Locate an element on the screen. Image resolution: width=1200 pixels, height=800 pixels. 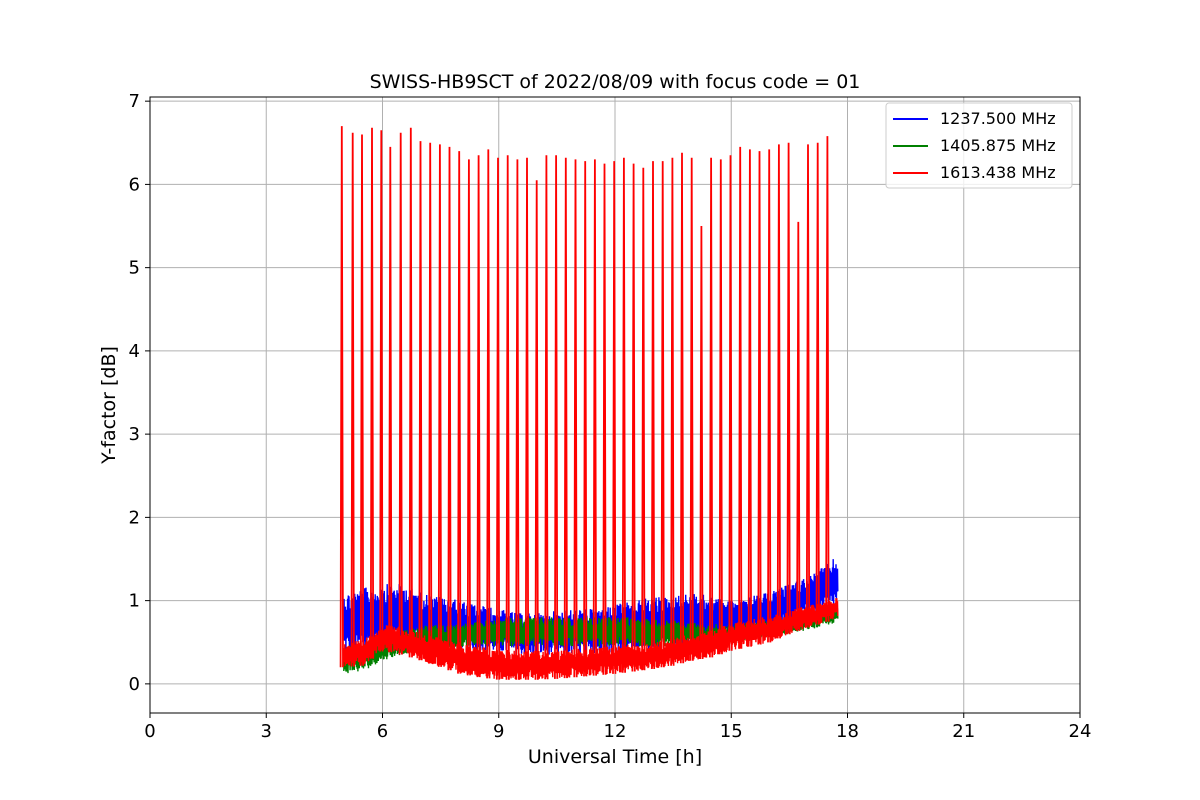
y-axis-title: Y-factor [dB] is located at coordinates (109, 405).